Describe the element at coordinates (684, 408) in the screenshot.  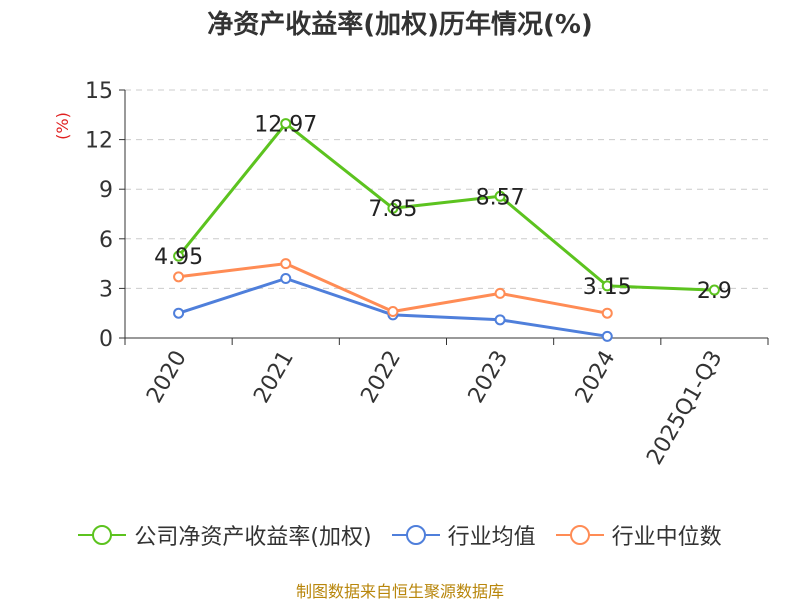
I see `x-tick-label-2025Q1-Q3: 2025Q1-Q3` at that location.